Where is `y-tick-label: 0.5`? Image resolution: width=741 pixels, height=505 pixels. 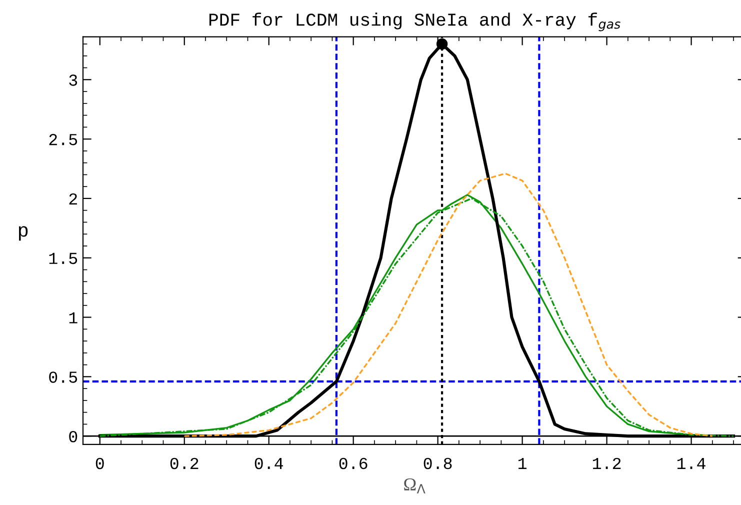 y-tick-label: 0.5 is located at coordinates (63, 377).